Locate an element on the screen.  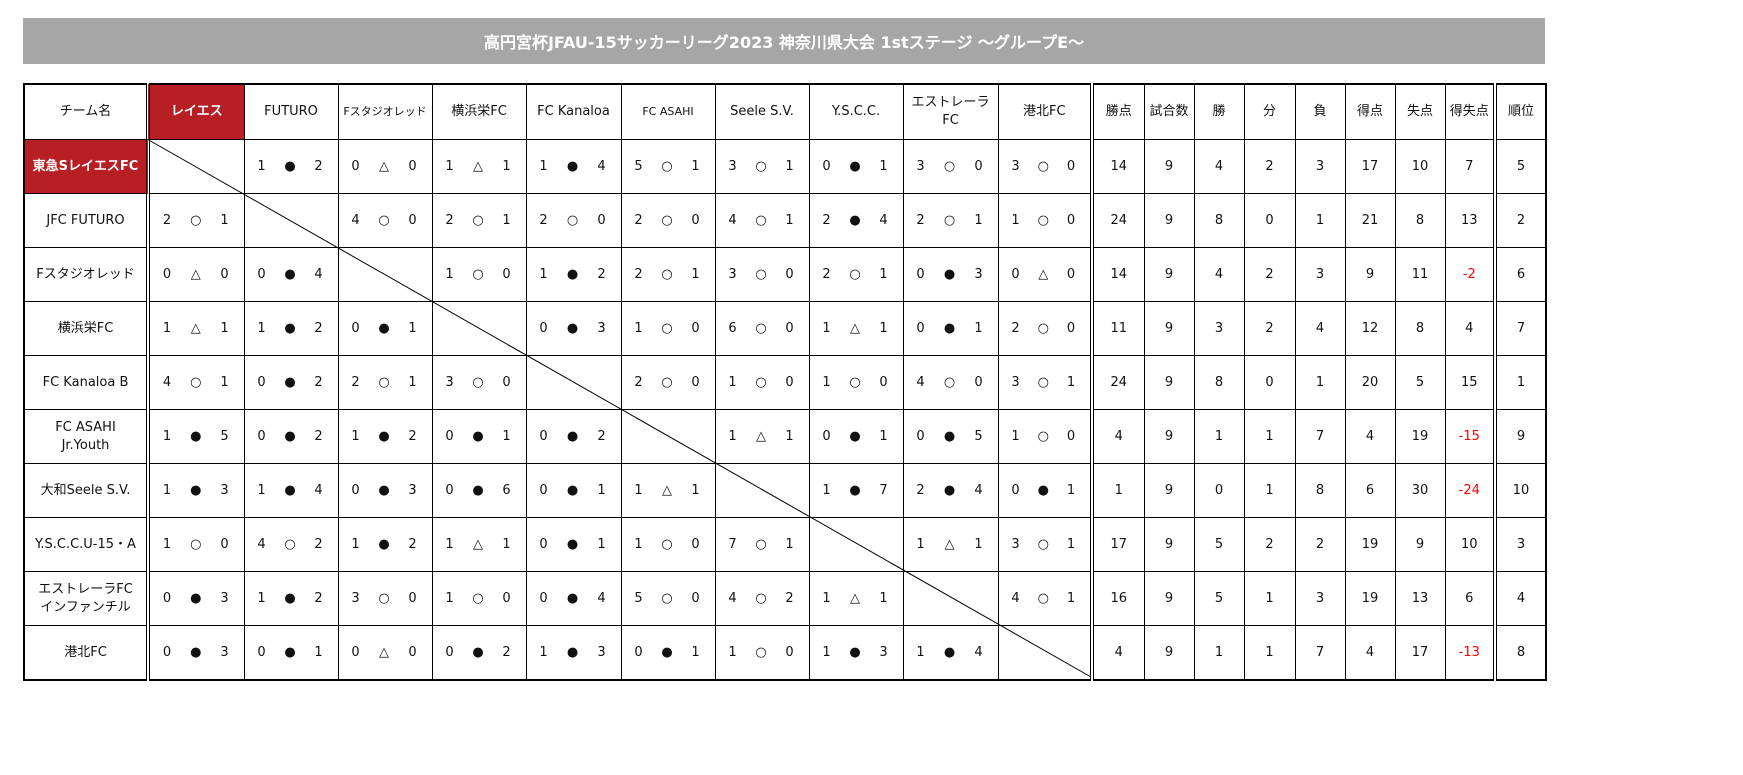
stat-失点: 30 is located at coordinates (1420, 490).